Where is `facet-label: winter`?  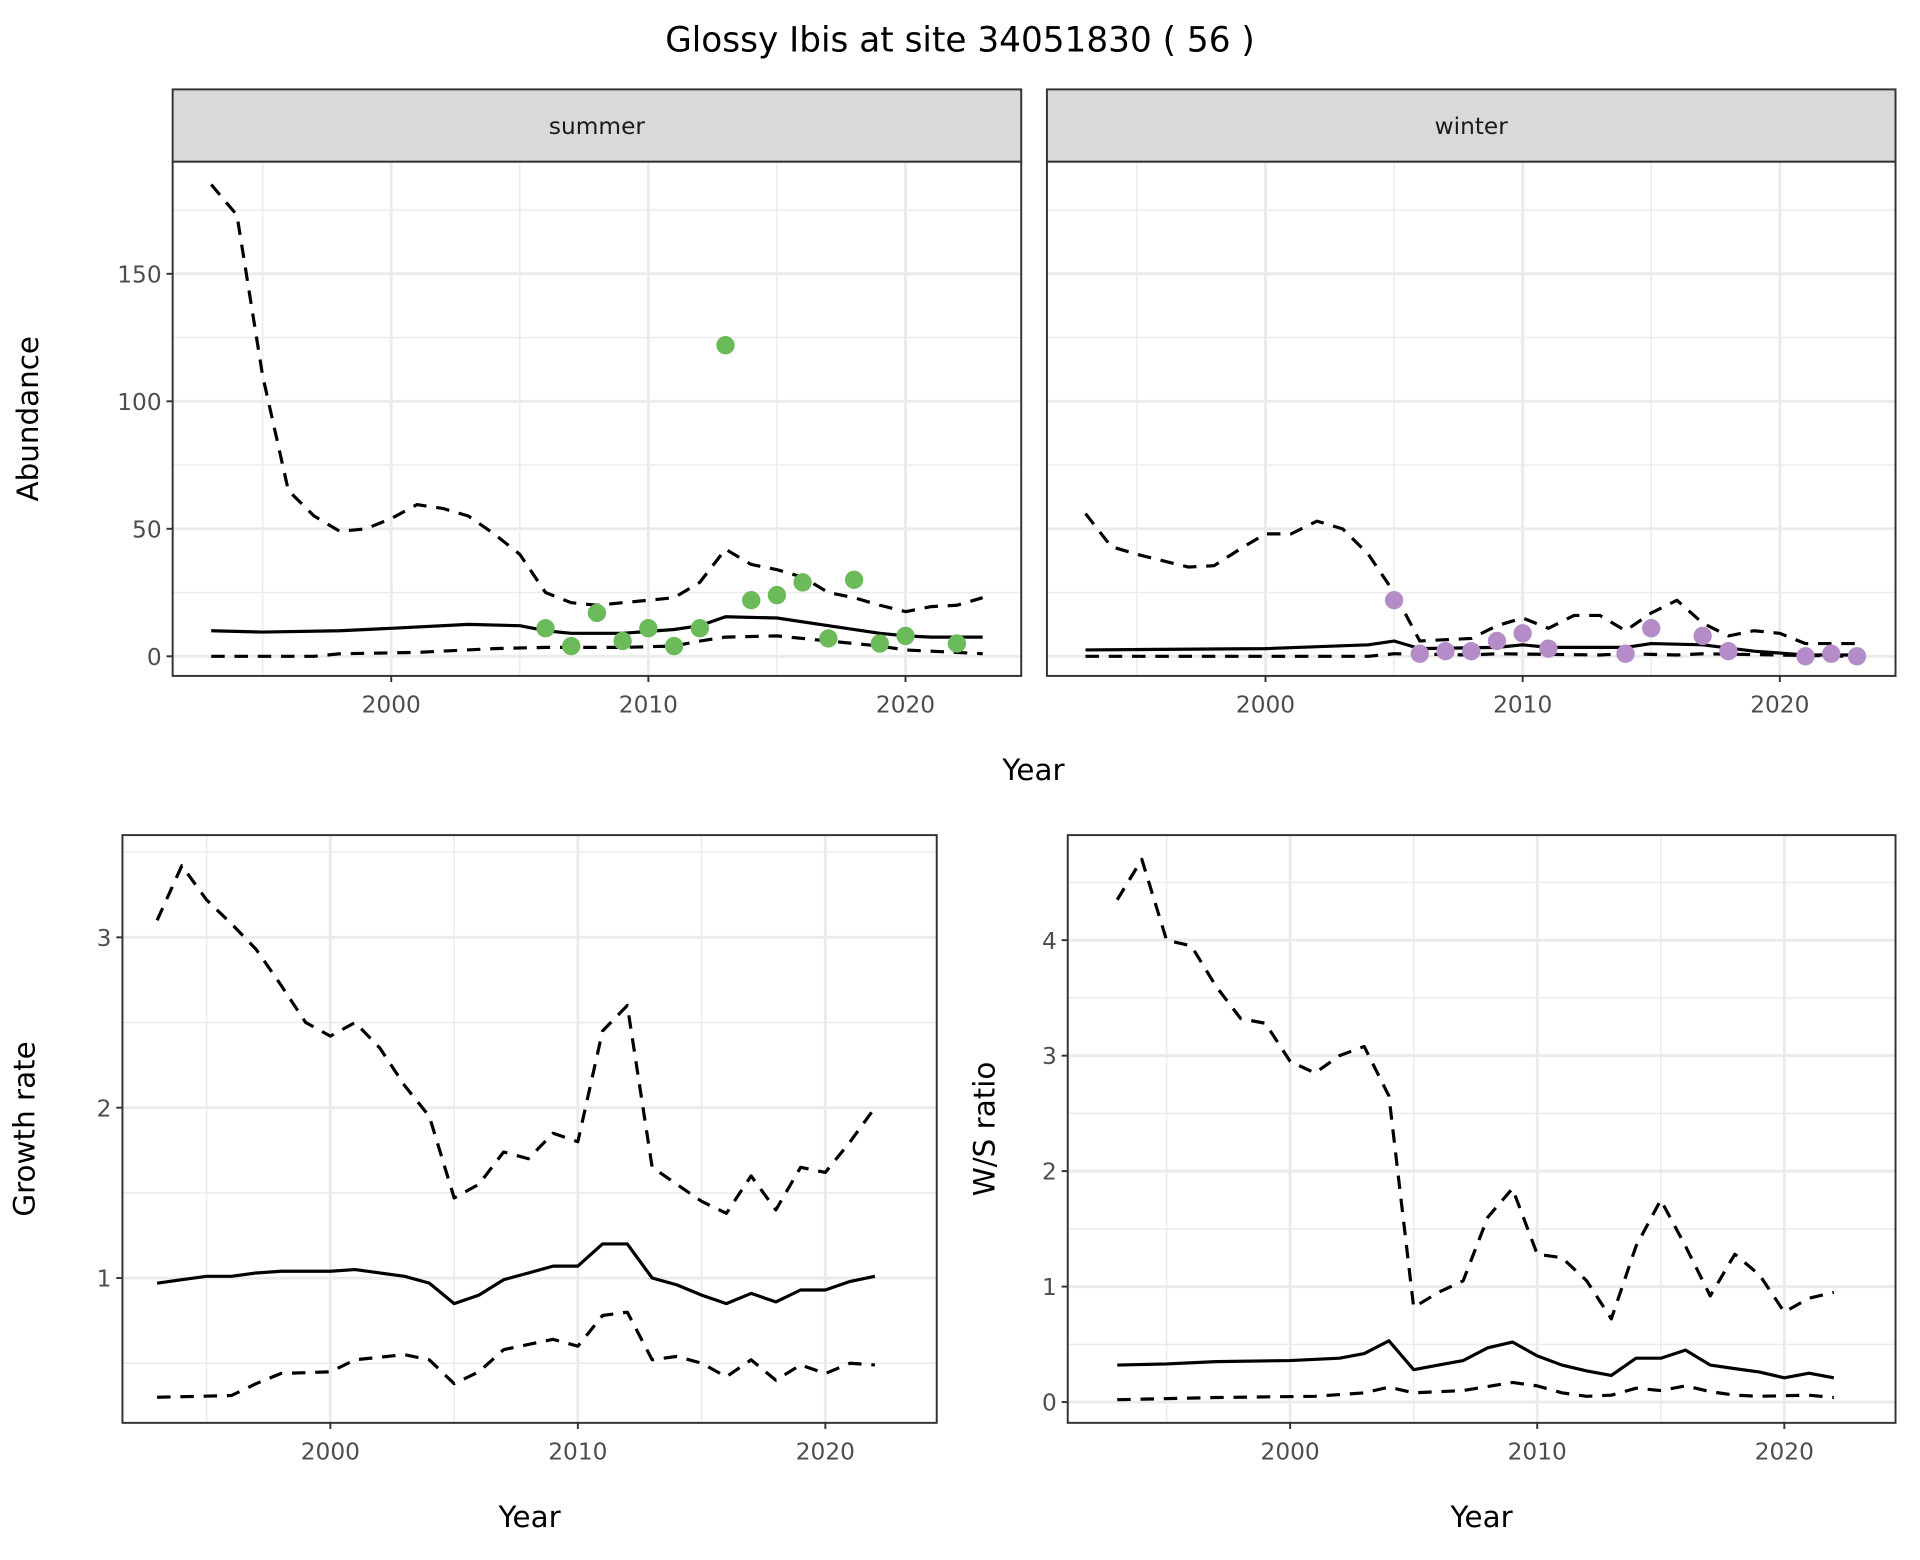 facet-label: winter is located at coordinates (1472, 126).